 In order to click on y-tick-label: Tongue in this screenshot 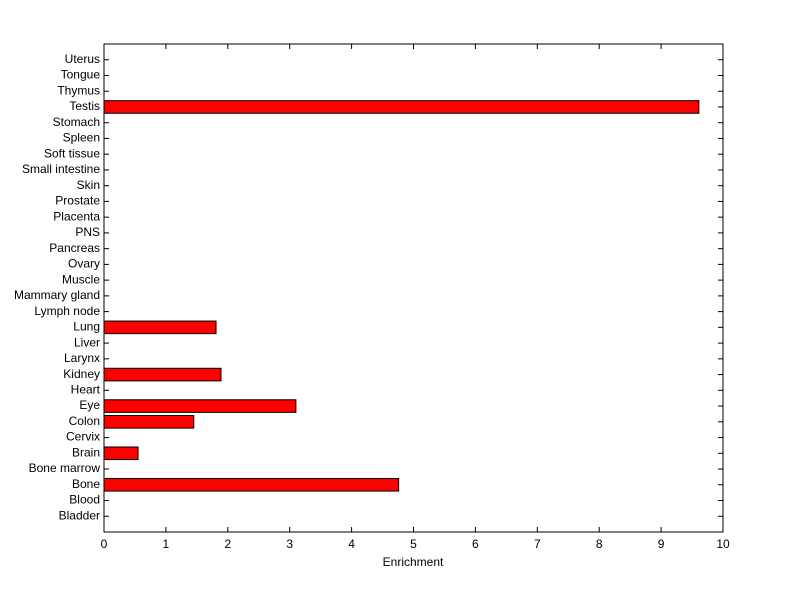, I will do `click(81, 75)`.